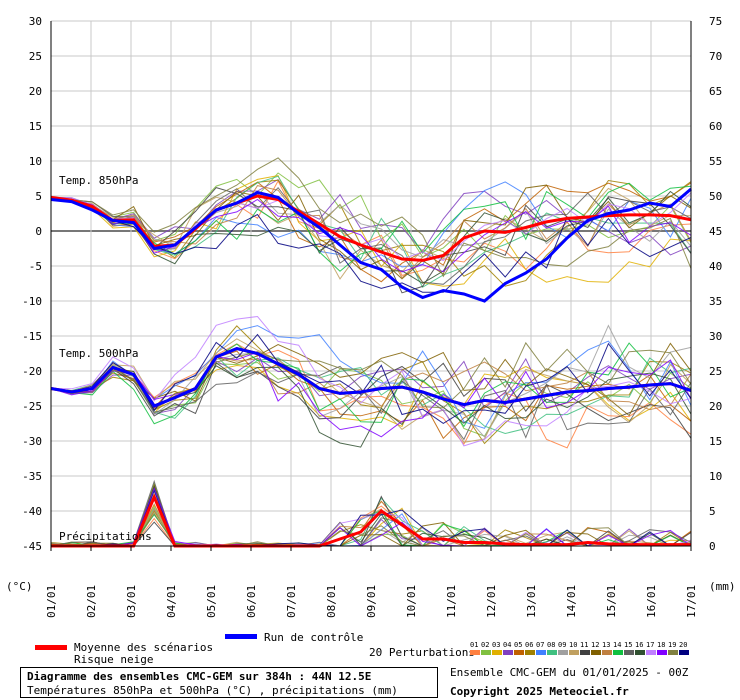 Image resolution: width=740 pixels, height=700 pixels. I want to click on x-tick-label: 01/01, so click(51, 601).